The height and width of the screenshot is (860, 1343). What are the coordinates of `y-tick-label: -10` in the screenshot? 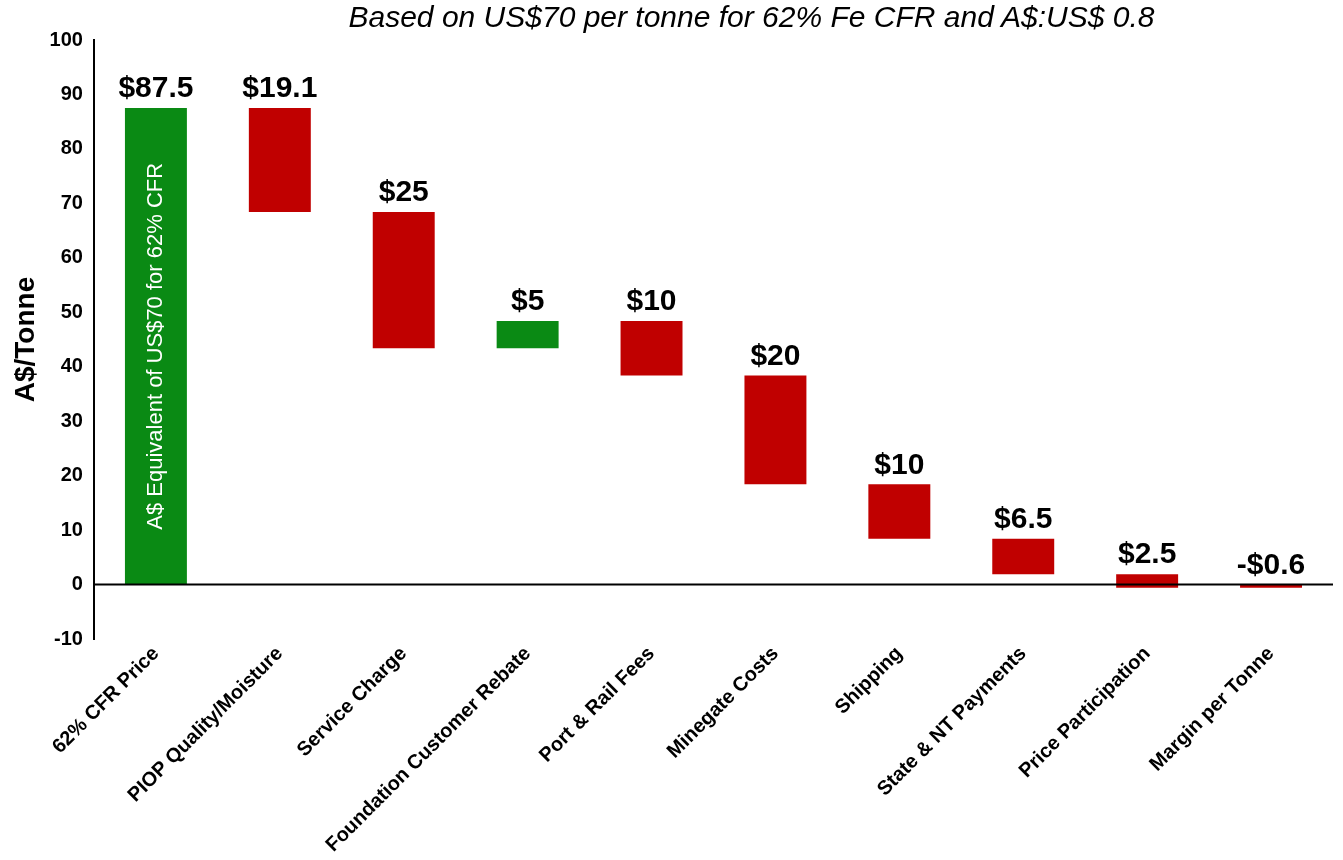 It's located at (68, 637).